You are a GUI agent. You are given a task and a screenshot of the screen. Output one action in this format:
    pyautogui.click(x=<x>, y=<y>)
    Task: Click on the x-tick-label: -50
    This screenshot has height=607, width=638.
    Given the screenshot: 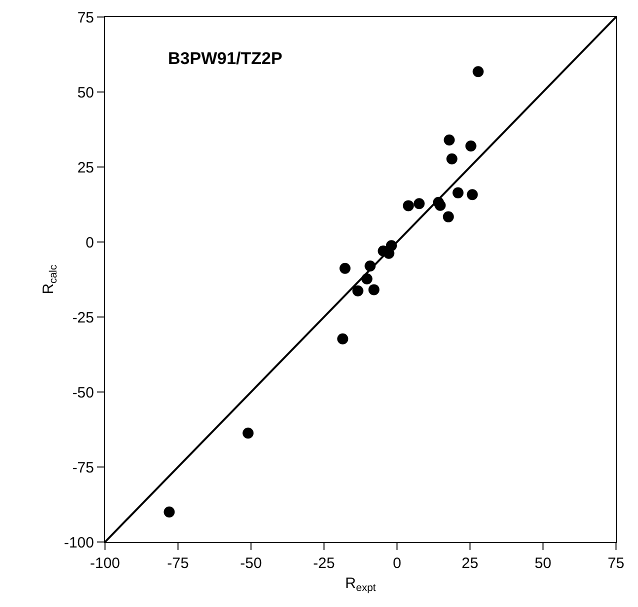 What is the action you would take?
    pyautogui.click(x=251, y=563)
    